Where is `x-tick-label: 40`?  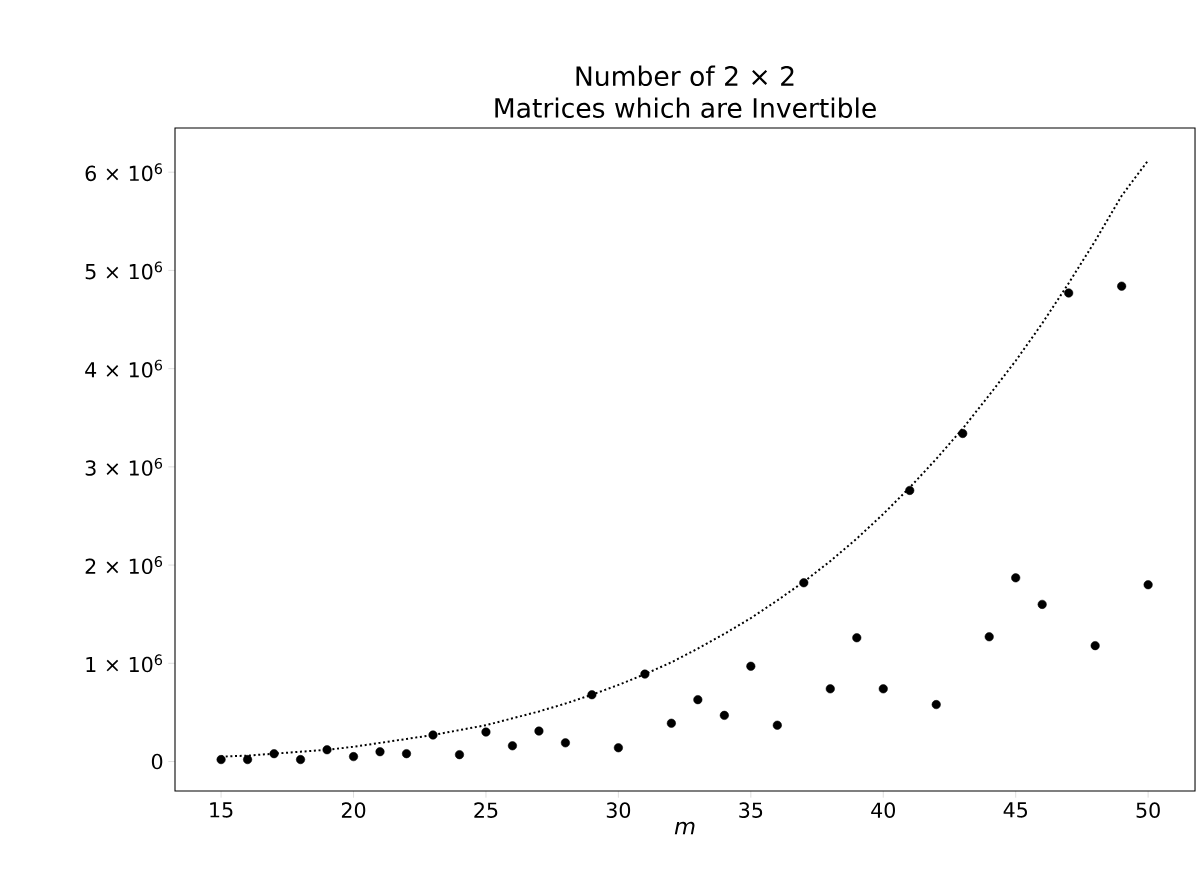 x-tick-label: 40 is located at coordinates (883, 810).